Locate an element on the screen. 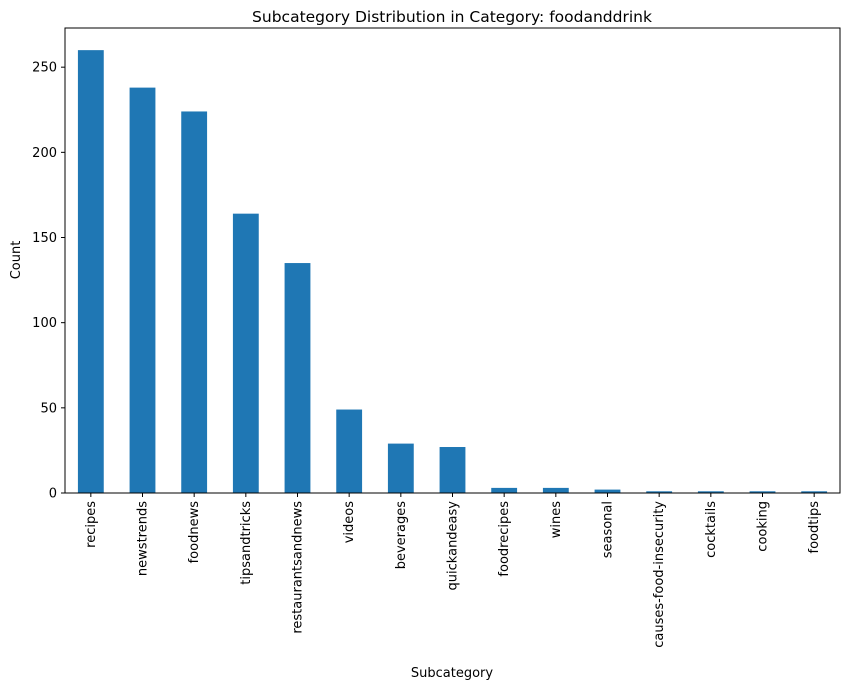 This screenshot has width=850, height=689. x-tick-label: videos is located at coordinates (349, 522).